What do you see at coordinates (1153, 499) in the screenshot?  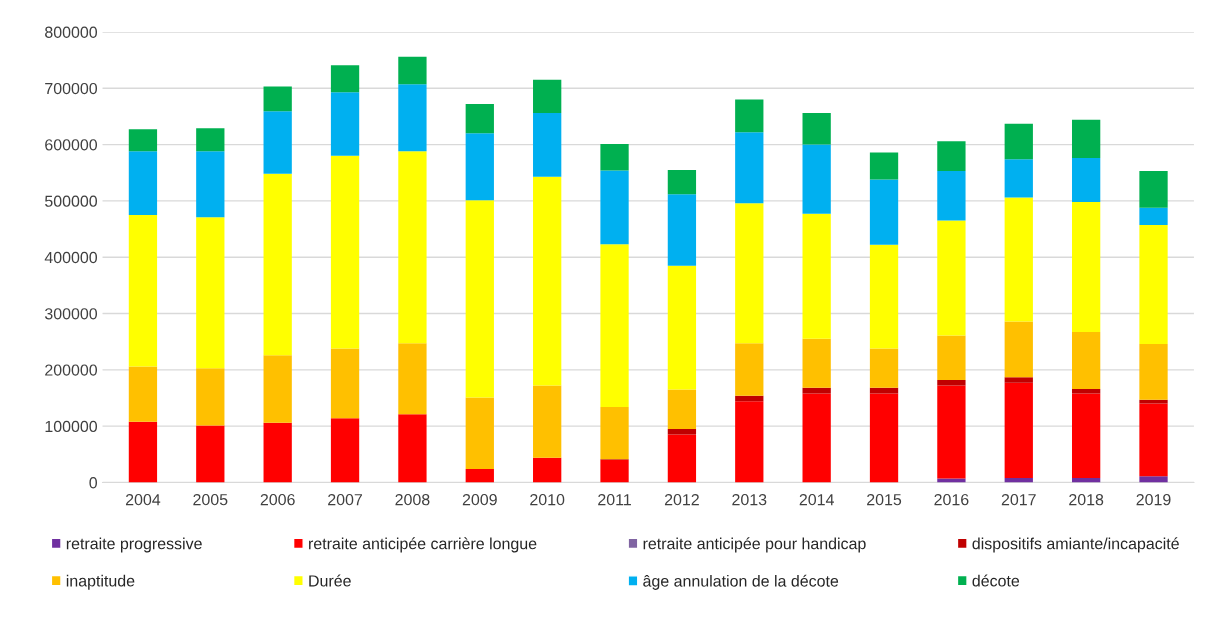 I see `x-tick-label: 2019` at bounding box center [1153, 499].